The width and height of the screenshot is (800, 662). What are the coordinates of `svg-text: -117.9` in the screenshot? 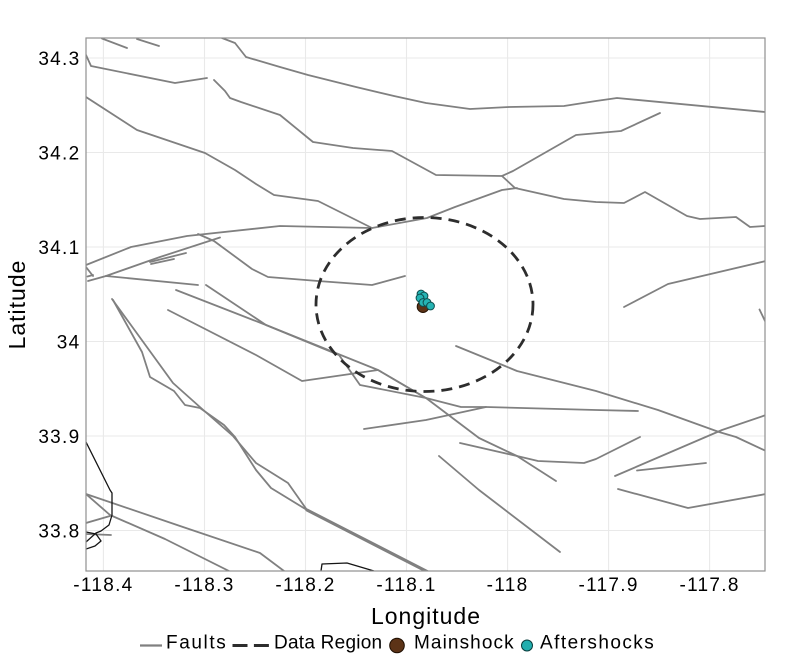 It's located at (608, 585).